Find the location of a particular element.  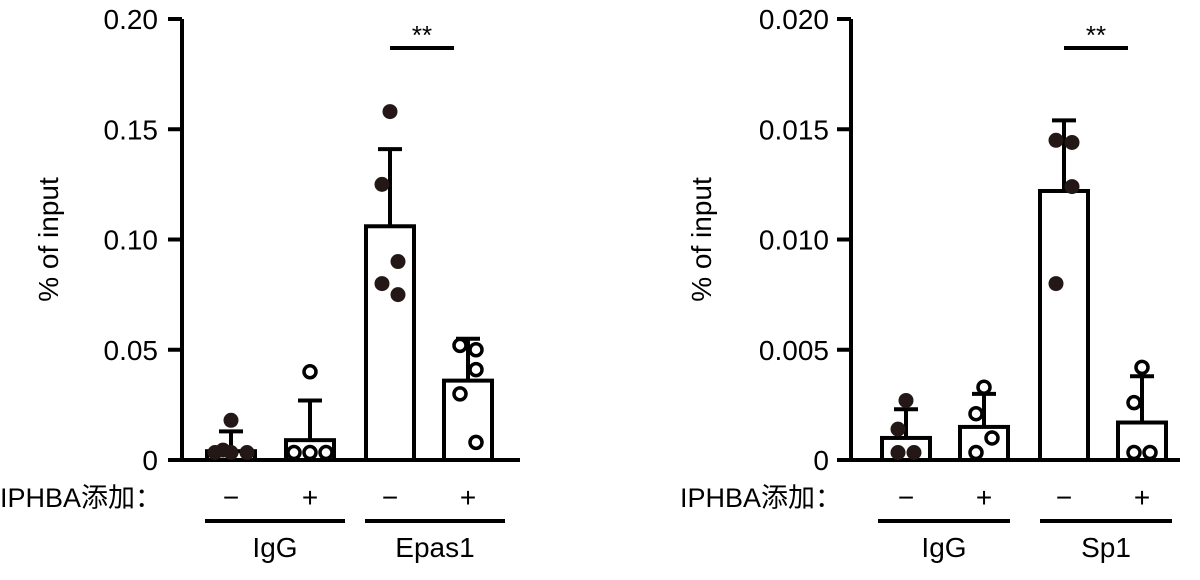

y-tick-label: 0.015 is located at coordinates (794, 129).